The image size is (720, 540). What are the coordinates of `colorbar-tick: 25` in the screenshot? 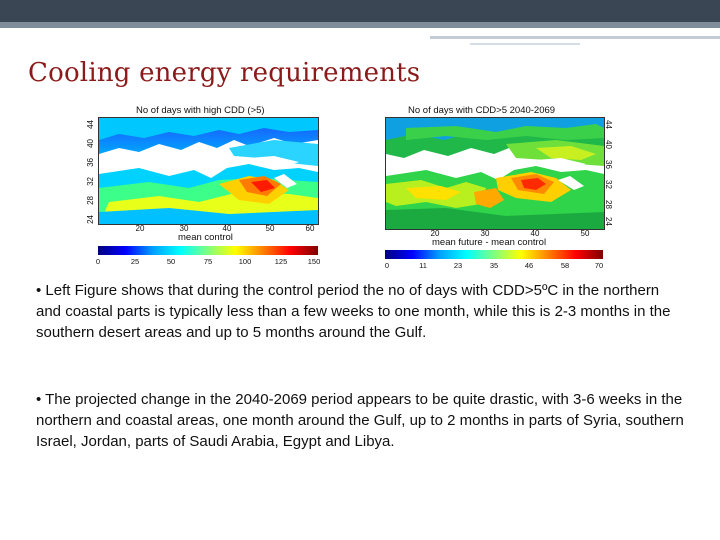 It's located at (135, 261).